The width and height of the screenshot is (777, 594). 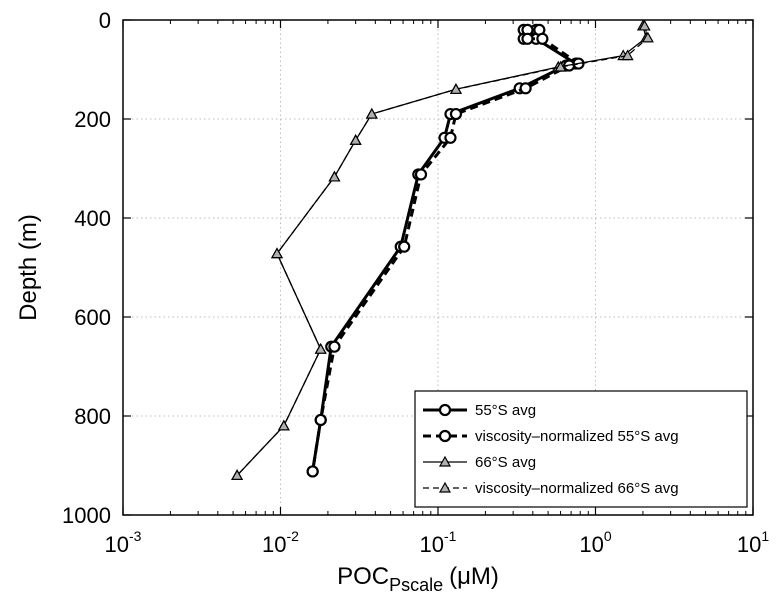 I want to click on x-tick-exponent: -3, so click(x=135, y=536).